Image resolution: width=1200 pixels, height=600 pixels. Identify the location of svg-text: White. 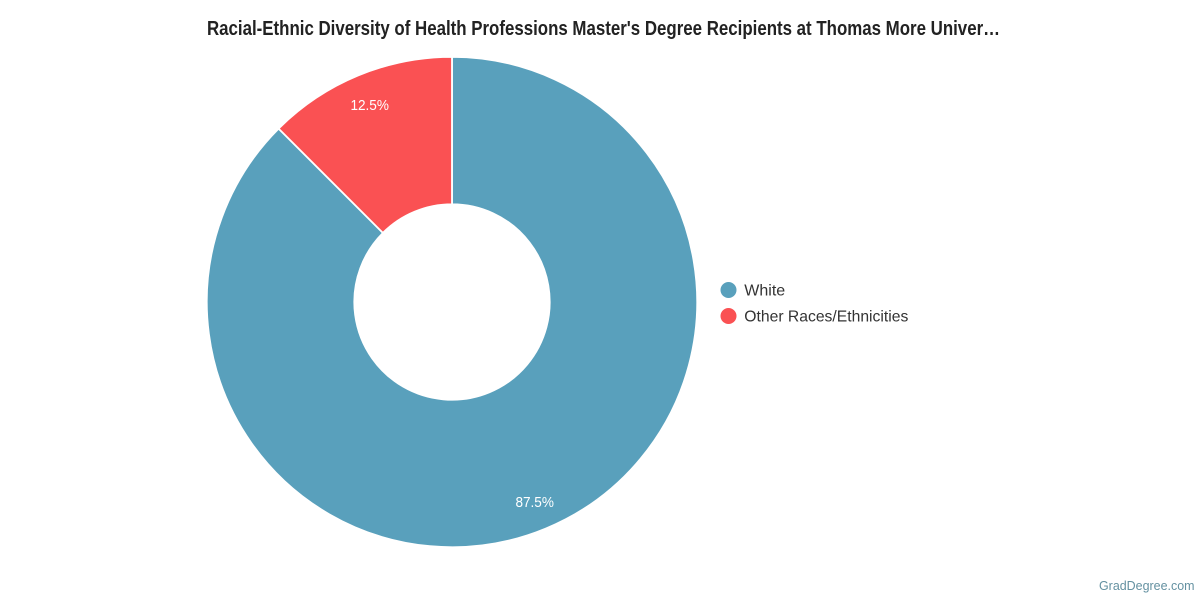
(764, 291).